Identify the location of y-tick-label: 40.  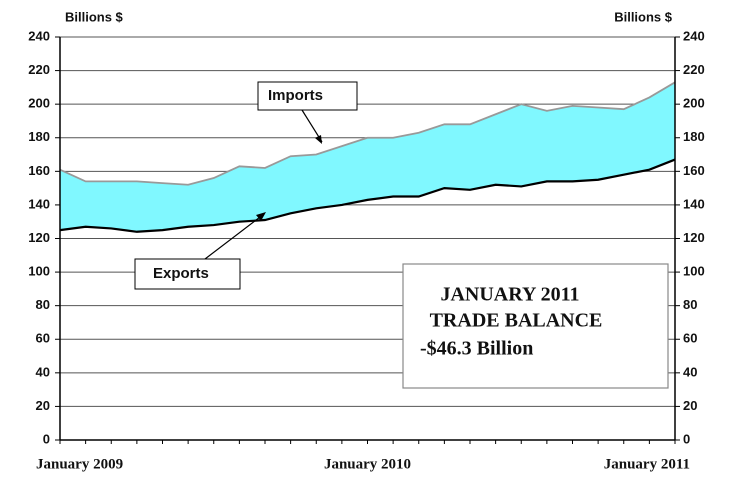
(43, 371).